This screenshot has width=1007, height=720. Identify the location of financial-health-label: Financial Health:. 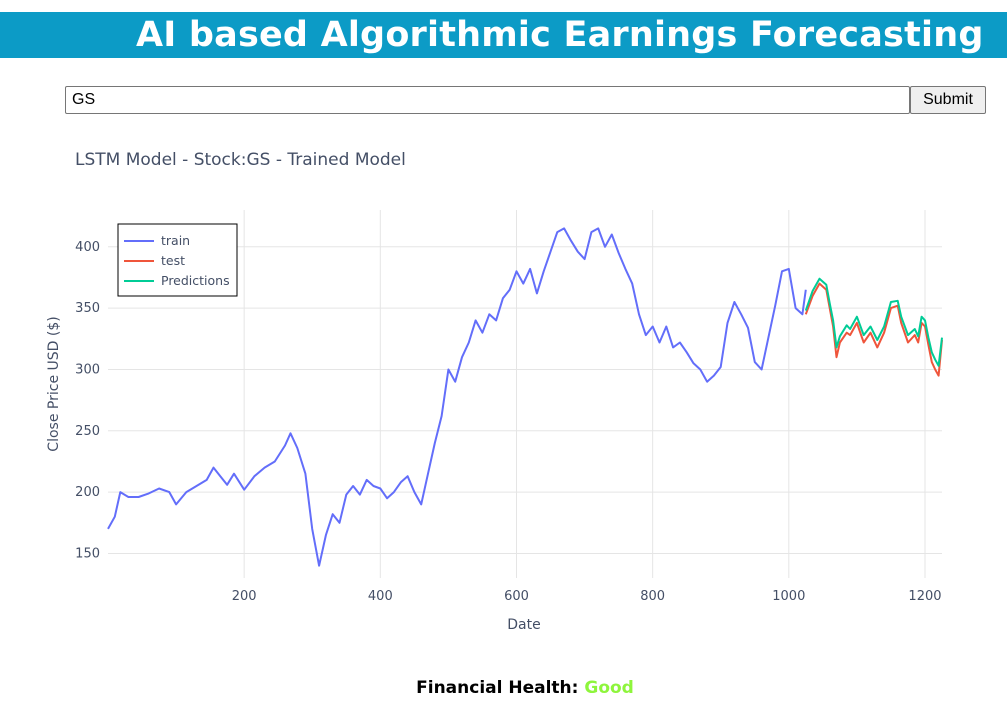
(497, 688).